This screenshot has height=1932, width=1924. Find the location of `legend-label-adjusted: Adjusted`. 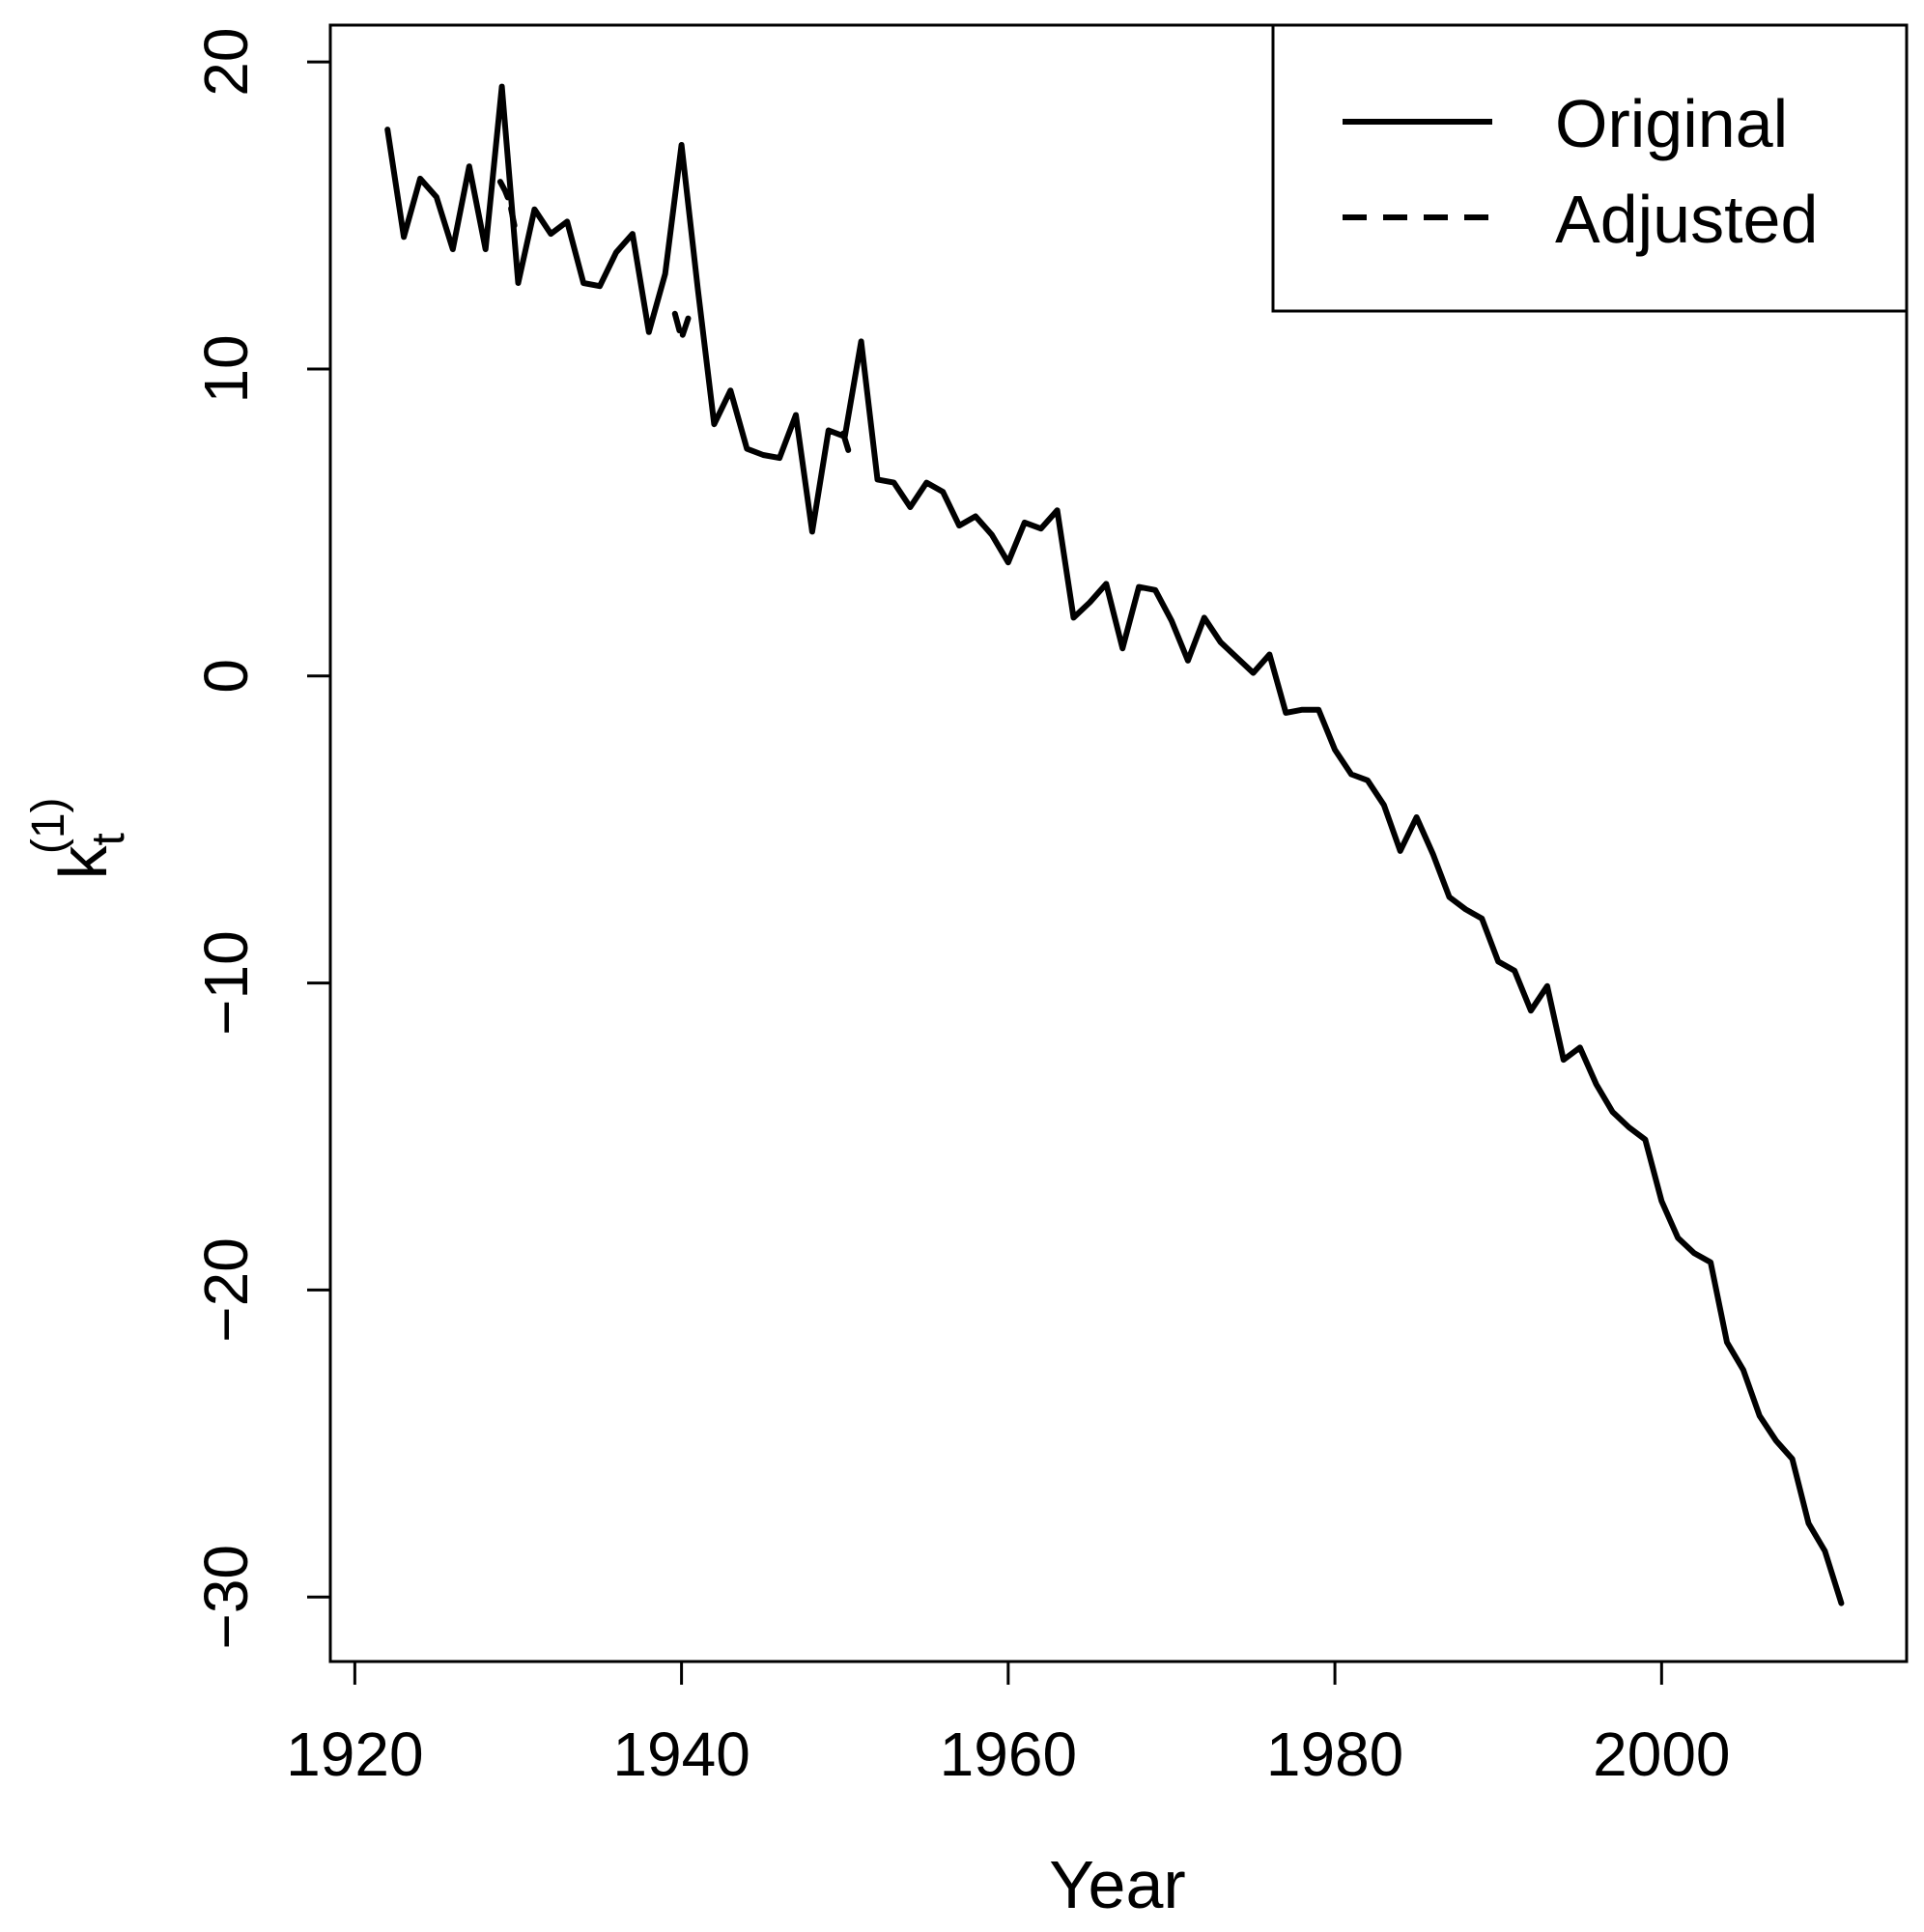

legend-label-adjusted: Adjusted is located at coordinates (1686, 219).